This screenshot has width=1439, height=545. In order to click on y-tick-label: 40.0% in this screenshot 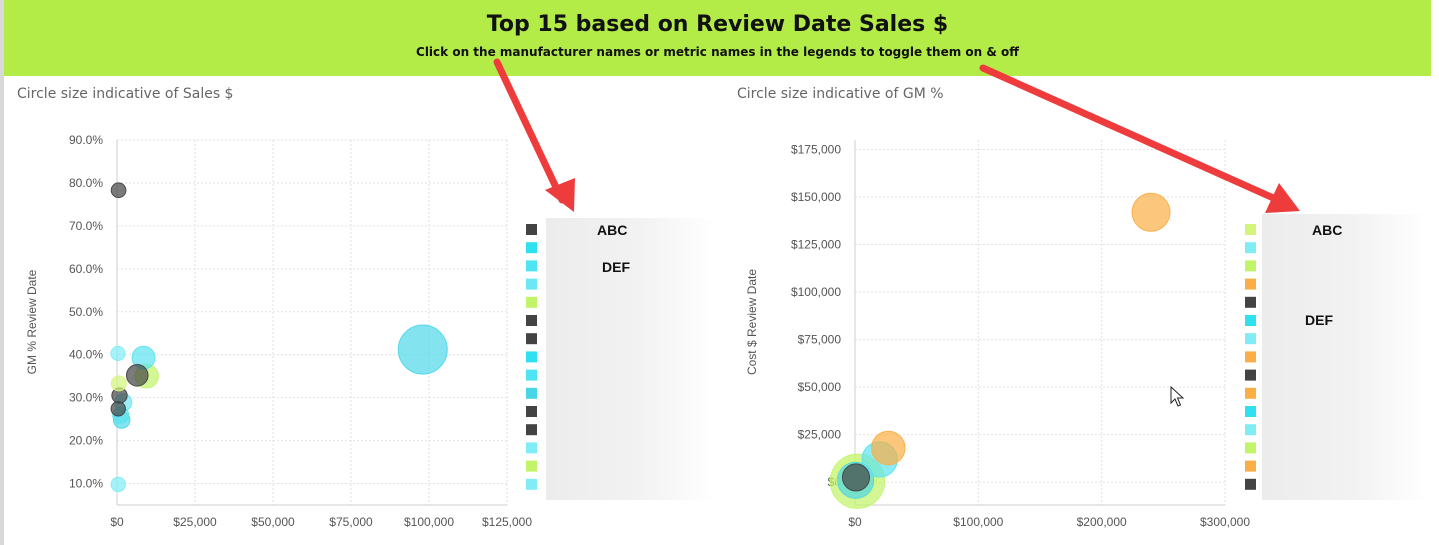, I will do `click(86, 355)`.